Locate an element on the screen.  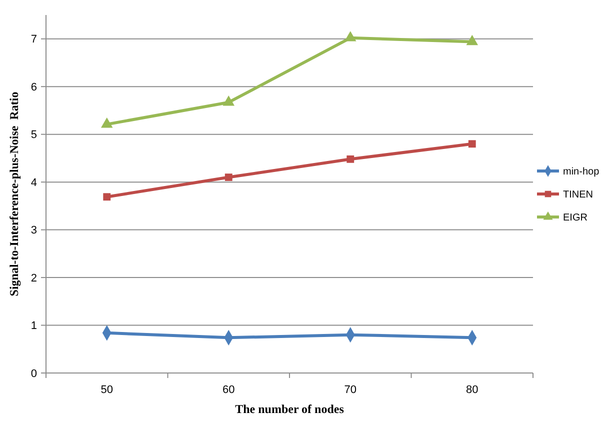
y-tick-label: 2 is located at coordinates (33, 278).